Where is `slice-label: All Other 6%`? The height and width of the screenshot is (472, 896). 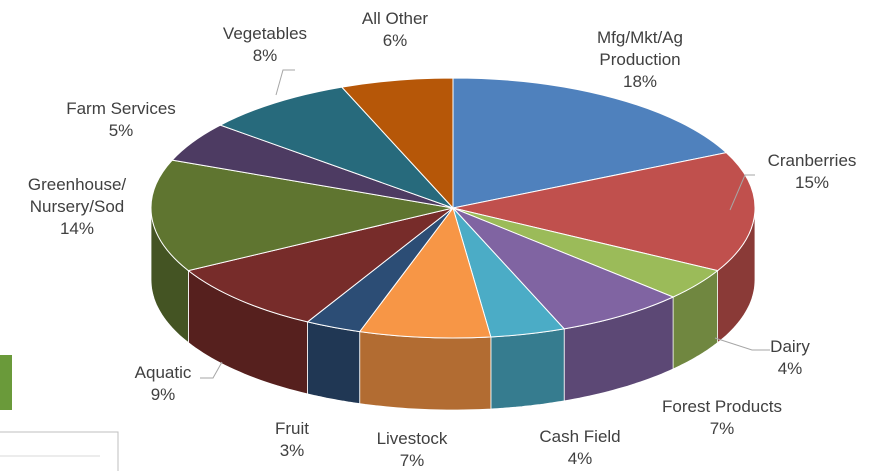
slice-label: All Other 6% is located at coordinates (395, 30).